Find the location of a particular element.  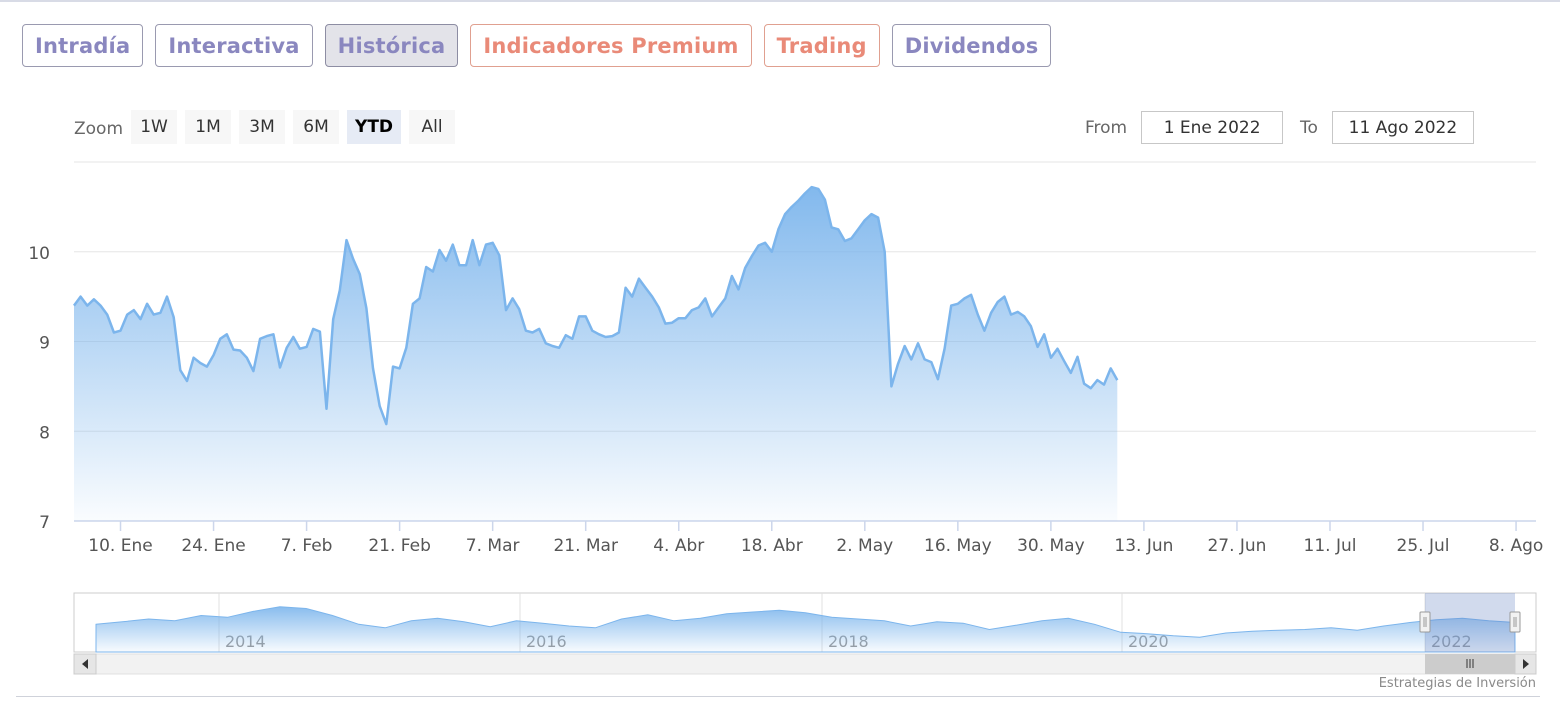

x-tick-label: 8. Ago is located at coordinates (1516, 546).